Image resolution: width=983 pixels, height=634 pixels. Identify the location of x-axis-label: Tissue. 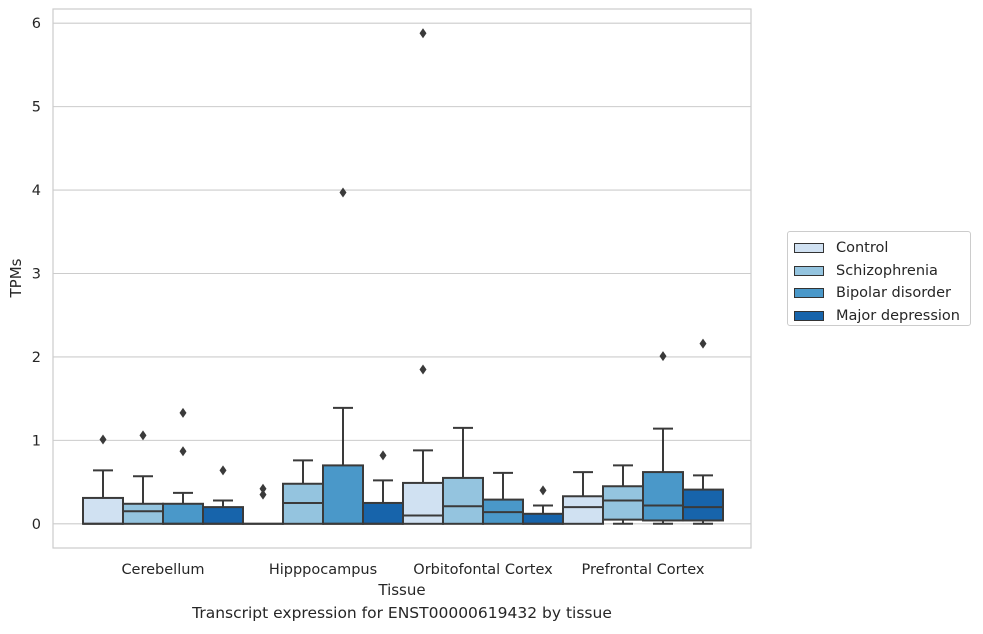
(401, 590).